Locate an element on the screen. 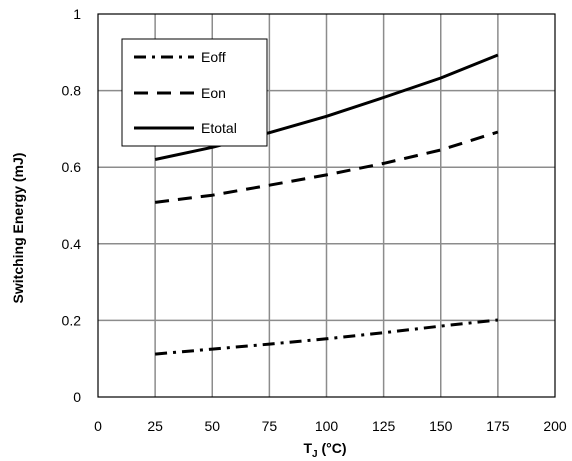 The height and width of the screenshot is (461, 572). x-axis-label: TJ (°C) is located at coordinates (324, 450).